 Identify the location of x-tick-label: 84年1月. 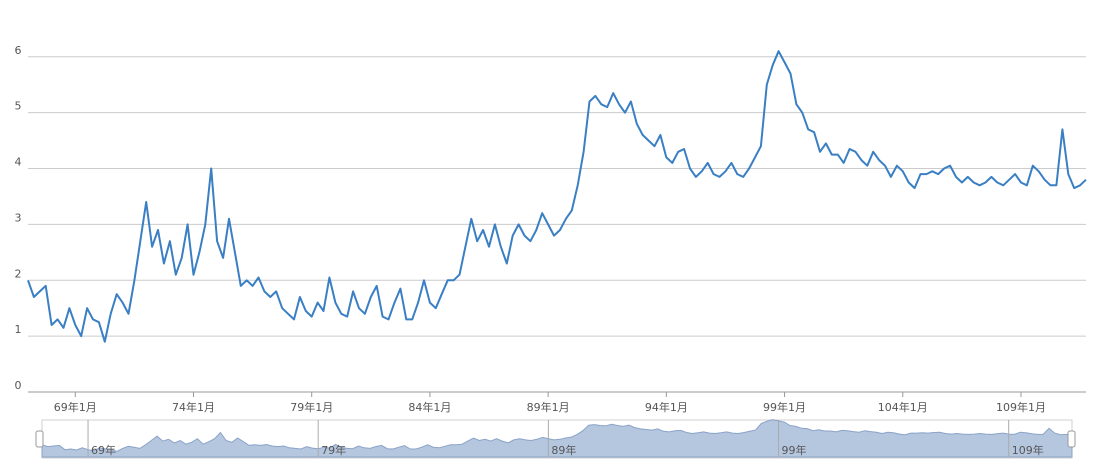
(429, 407).